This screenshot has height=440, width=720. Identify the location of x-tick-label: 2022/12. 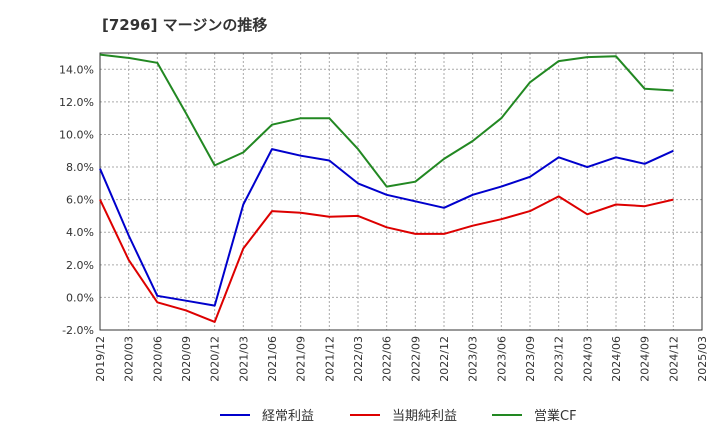
(444, 359).